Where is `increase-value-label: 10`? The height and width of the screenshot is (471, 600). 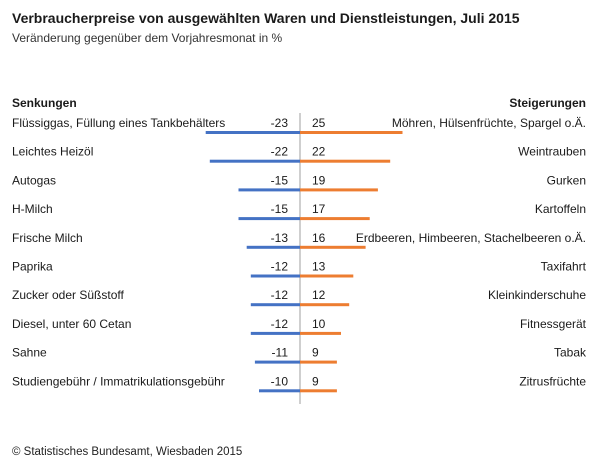
increase-value-label: 10 is located at coordinates (319, 324).